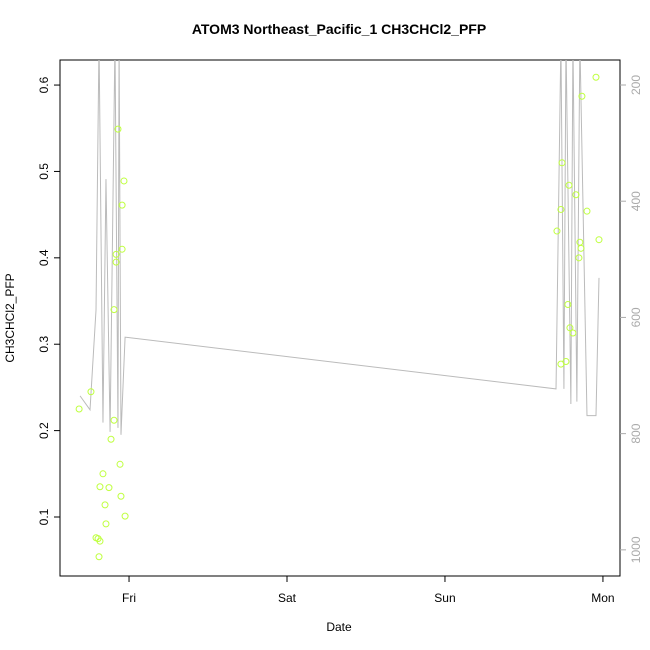  What do you see at coordinates (636, 85) in the screenshot?
I see `y2-tick-label: 200` at bounding box center [636, 85].